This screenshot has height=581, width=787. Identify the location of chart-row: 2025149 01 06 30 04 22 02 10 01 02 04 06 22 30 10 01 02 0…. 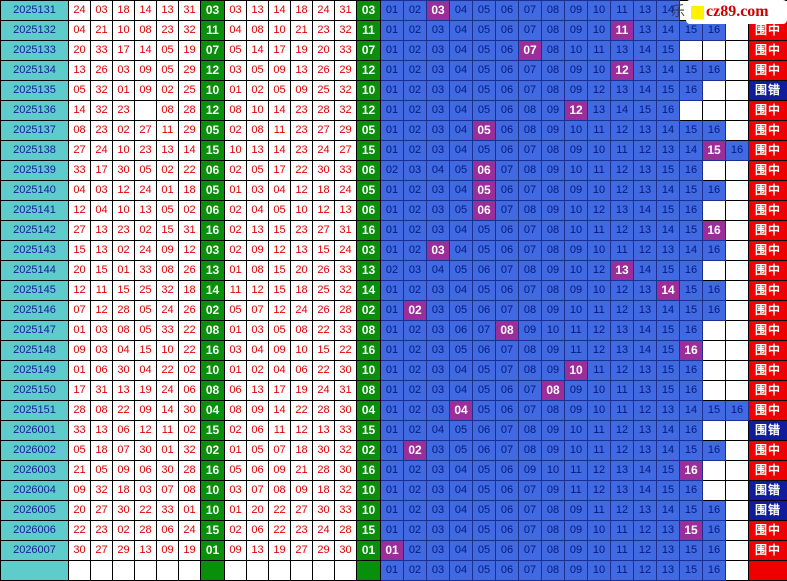
(393, 370).